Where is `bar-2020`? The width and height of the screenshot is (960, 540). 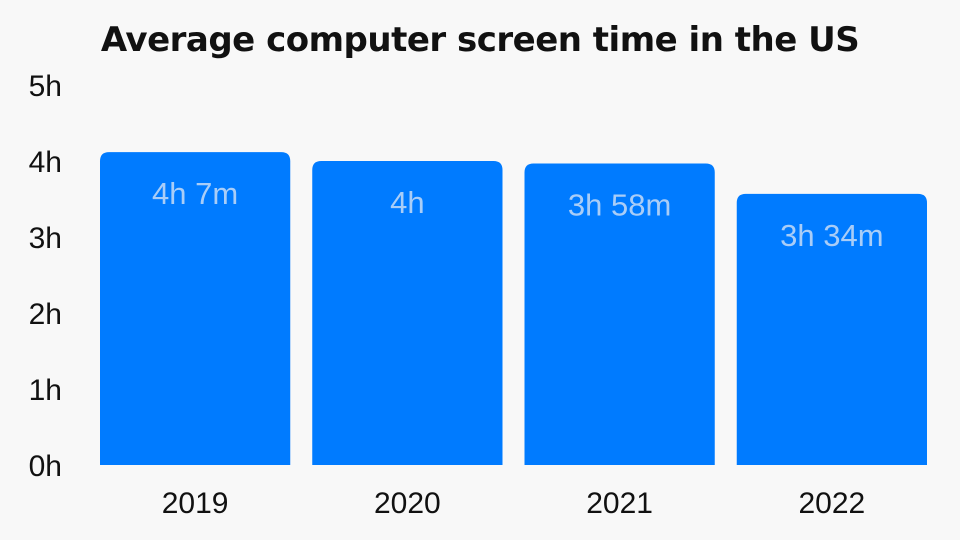
bar-2020 is located at coordinates (407, 313).